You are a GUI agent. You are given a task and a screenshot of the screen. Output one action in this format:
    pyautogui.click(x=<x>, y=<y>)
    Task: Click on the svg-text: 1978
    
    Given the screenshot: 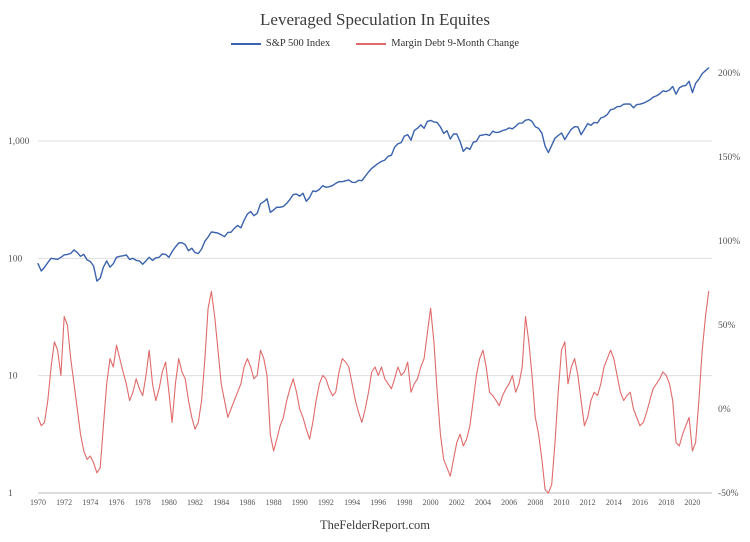 What is the action you would take?
    pyautogui.click(x=143, y=502)
    